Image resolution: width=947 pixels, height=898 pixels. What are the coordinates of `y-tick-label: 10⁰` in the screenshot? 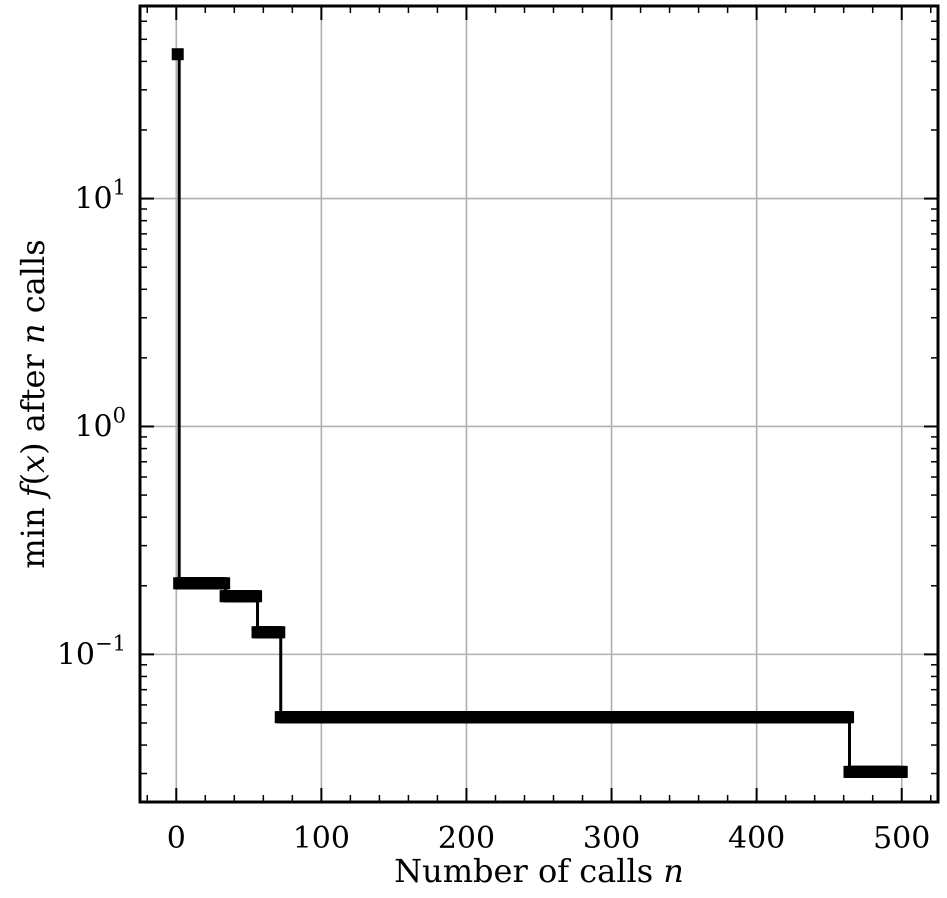 It's located at (100, 423).